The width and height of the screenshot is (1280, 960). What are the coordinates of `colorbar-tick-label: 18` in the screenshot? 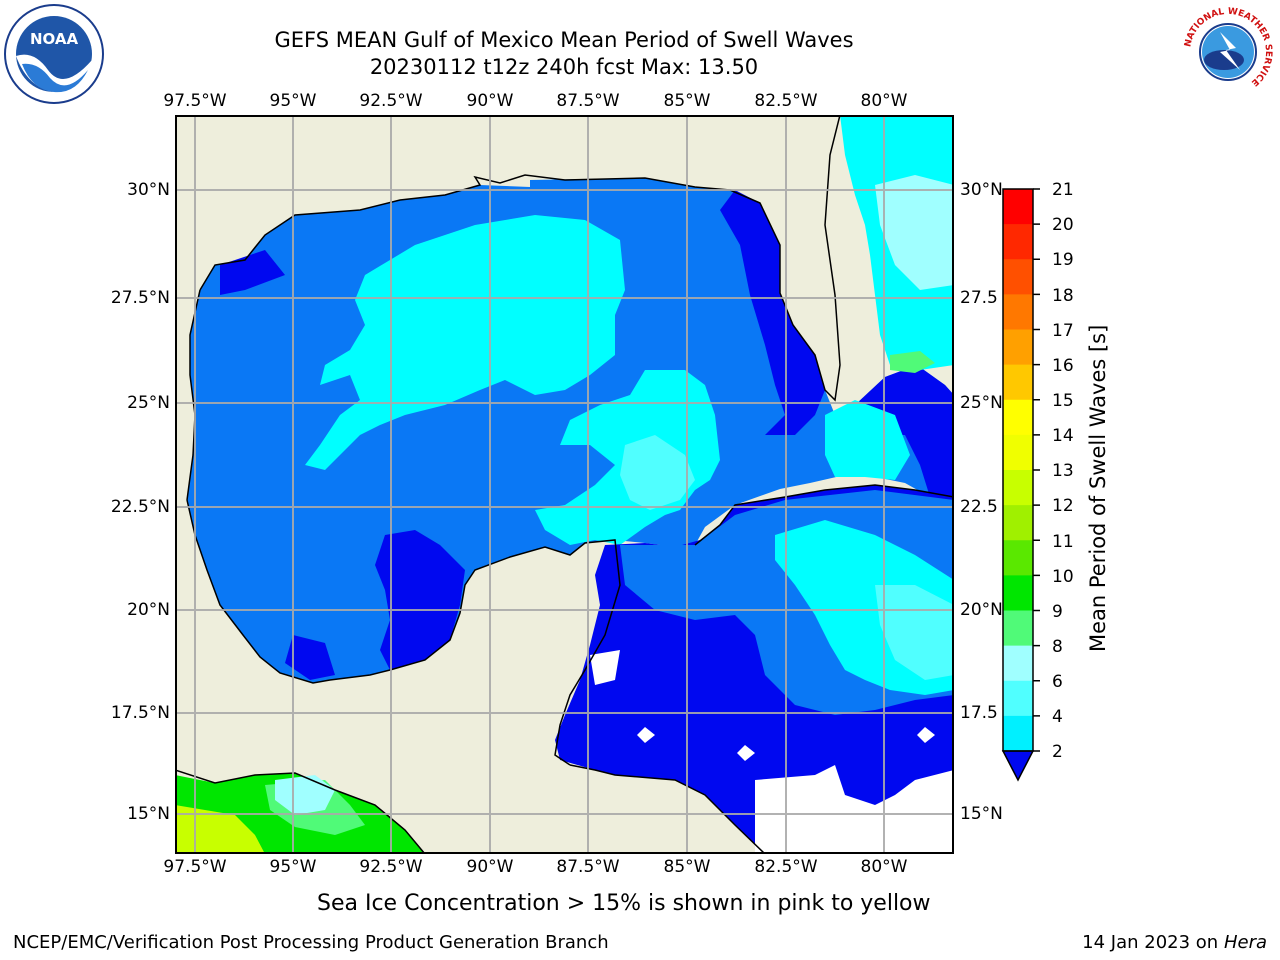 It's located at (1063, 296).